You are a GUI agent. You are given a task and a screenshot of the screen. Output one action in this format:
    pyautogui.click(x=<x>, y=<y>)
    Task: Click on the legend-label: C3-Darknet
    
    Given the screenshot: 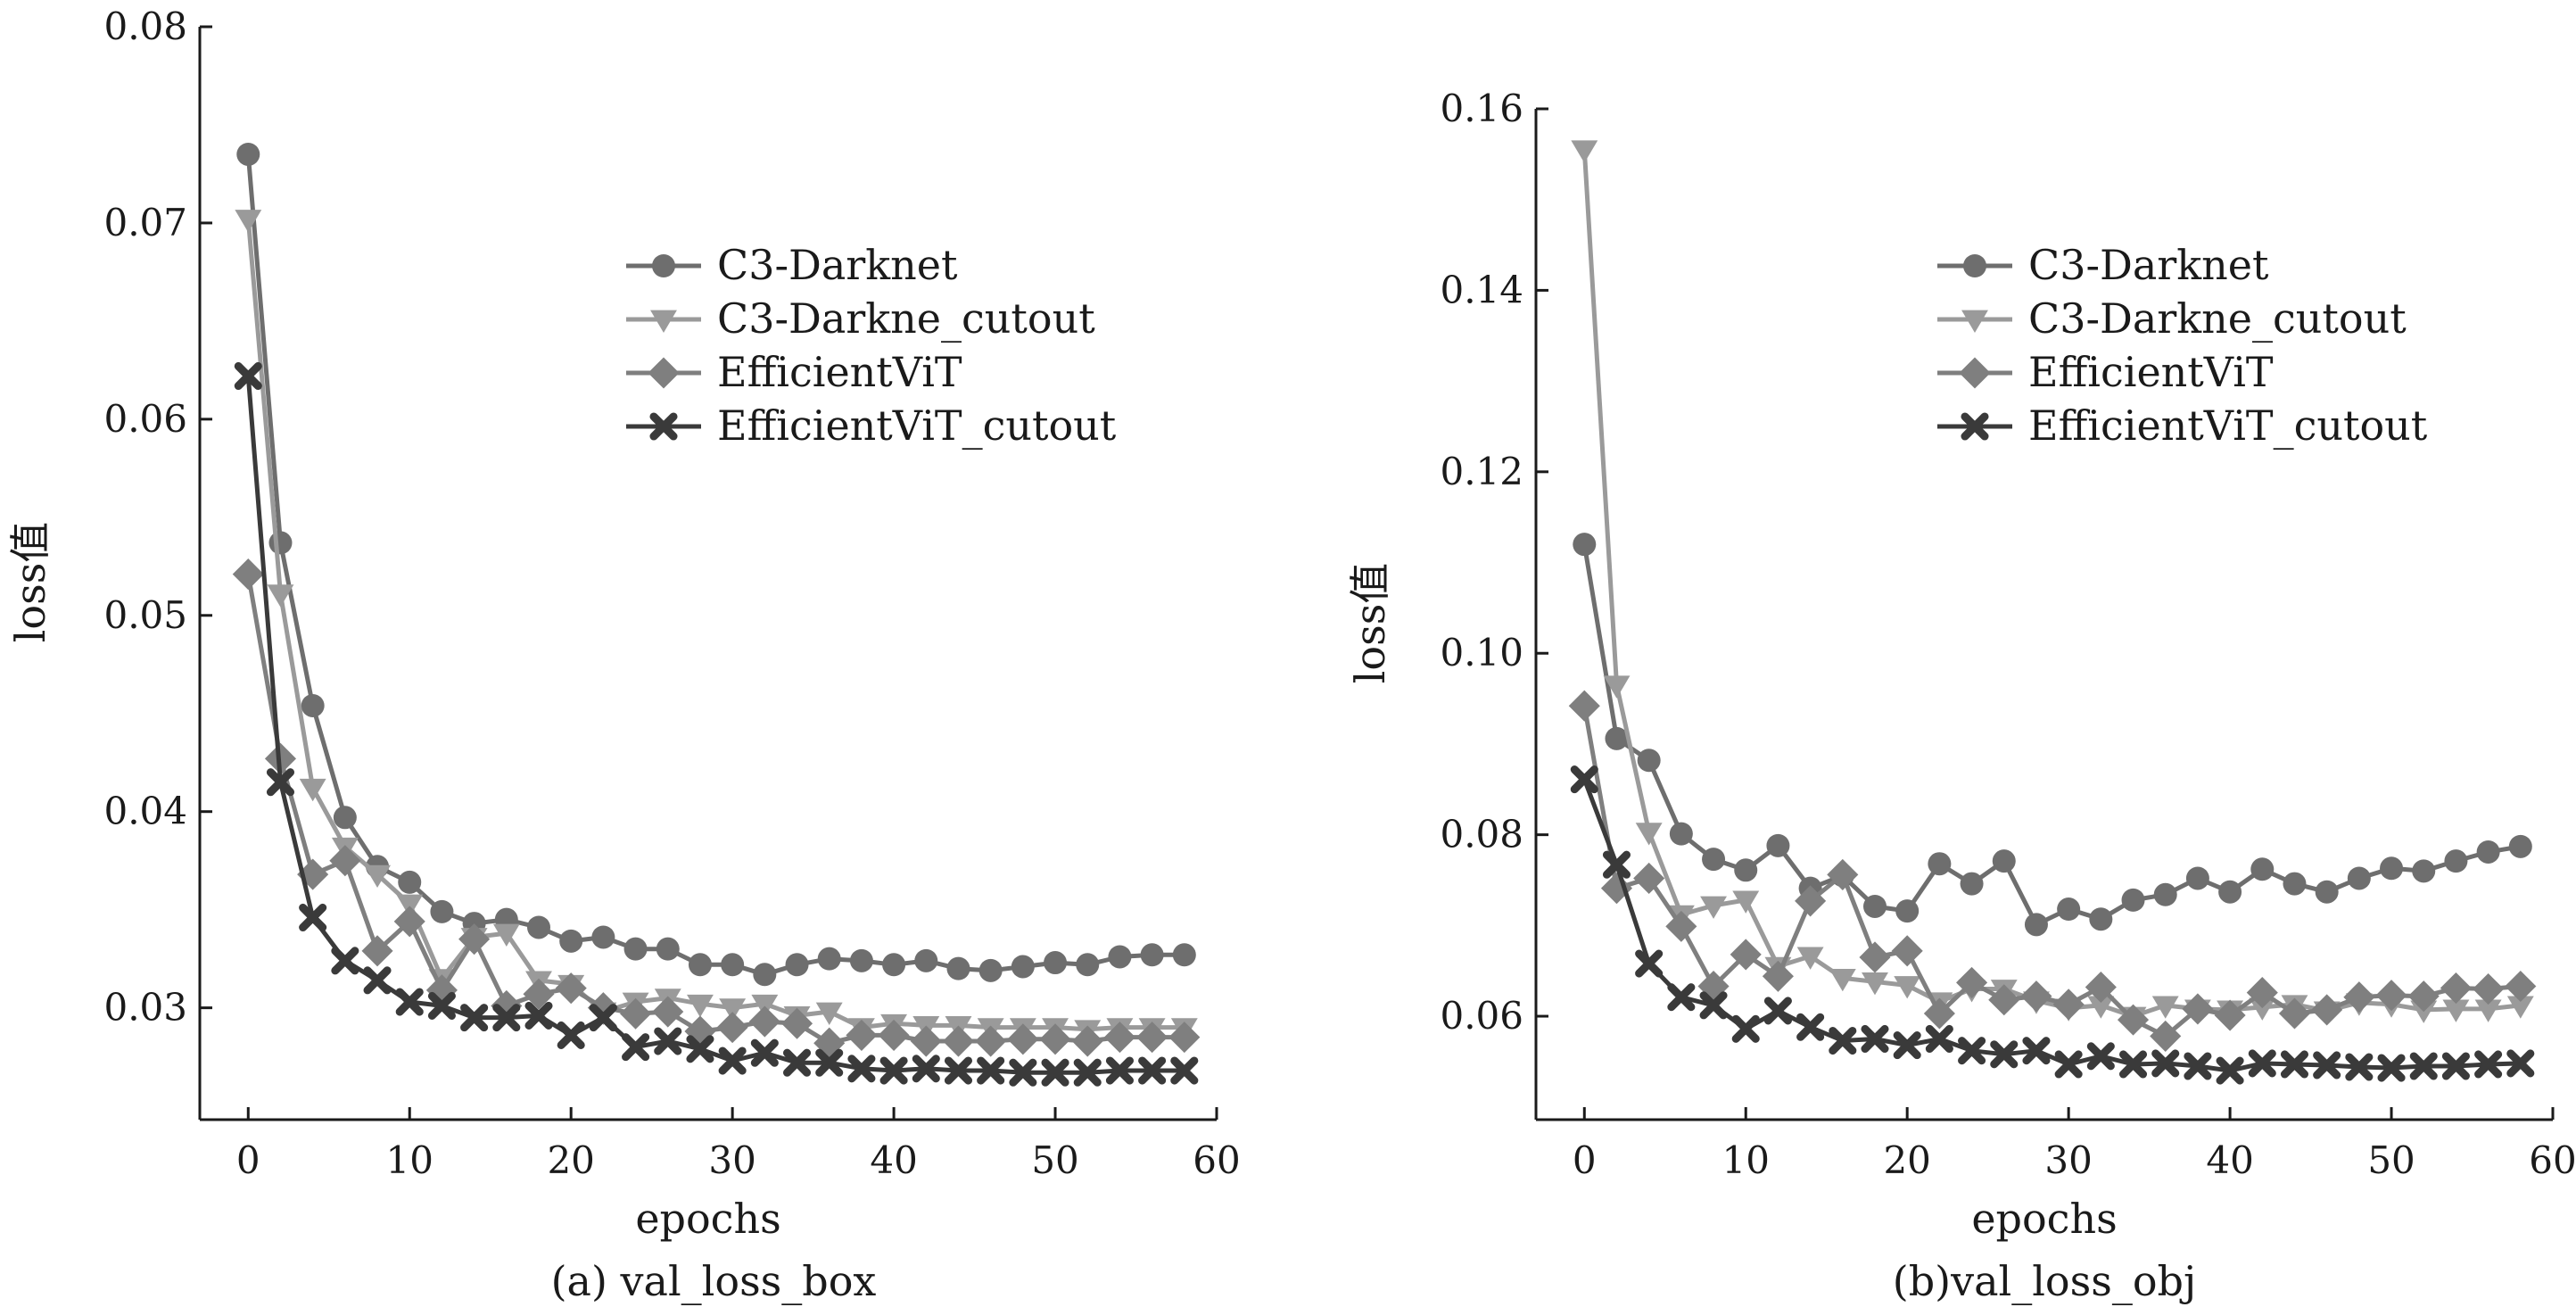 What is the action you would take?
    pyautogui.click(x=837, y=265)
    